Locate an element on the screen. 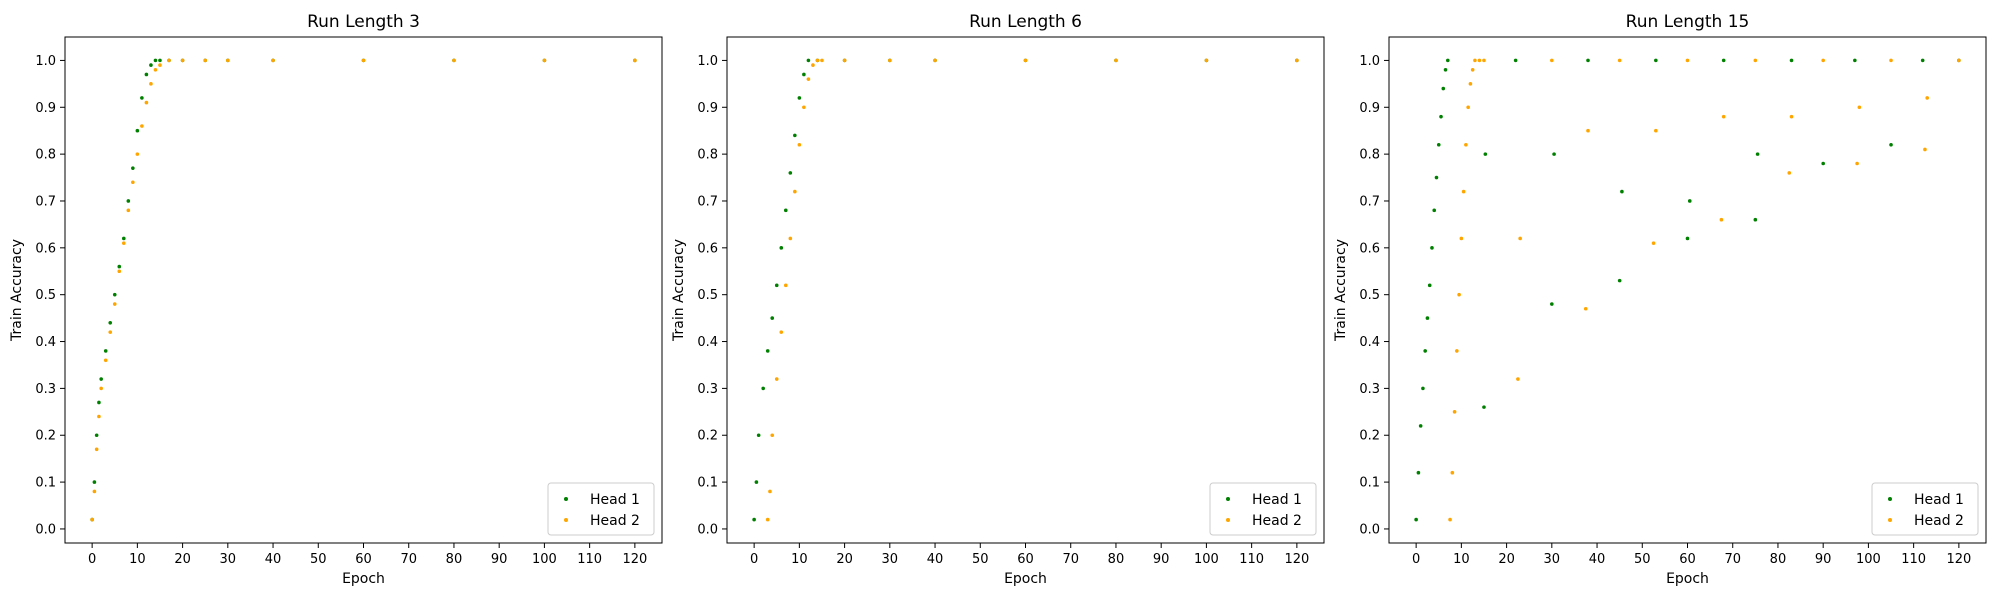 This screenshot has width=2000, height=604. legend: Head 1 Head 2 is located at coordinates (1263, 509).